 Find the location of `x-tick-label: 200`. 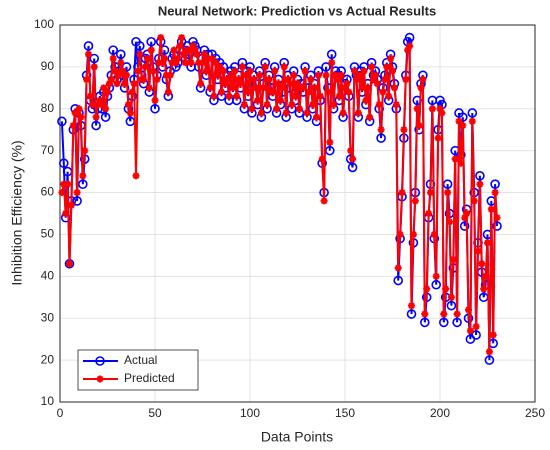

x-tick-label: 200 is located at coordinates (440, 413).